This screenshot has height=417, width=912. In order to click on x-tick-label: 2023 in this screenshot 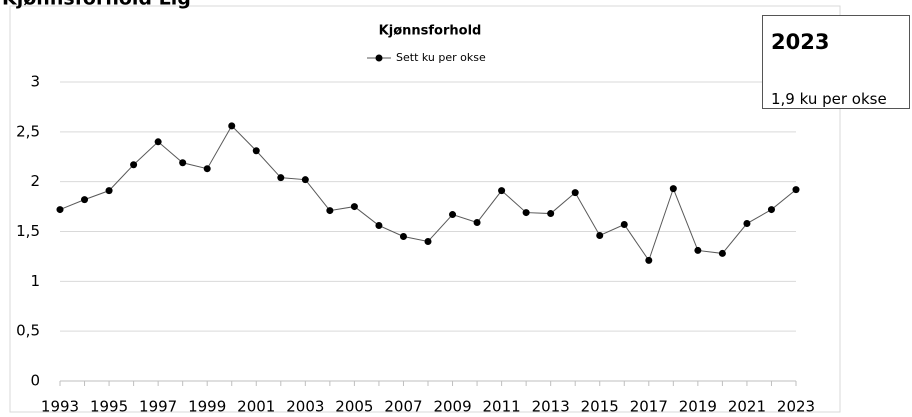, I will do `click(796, 407)`.